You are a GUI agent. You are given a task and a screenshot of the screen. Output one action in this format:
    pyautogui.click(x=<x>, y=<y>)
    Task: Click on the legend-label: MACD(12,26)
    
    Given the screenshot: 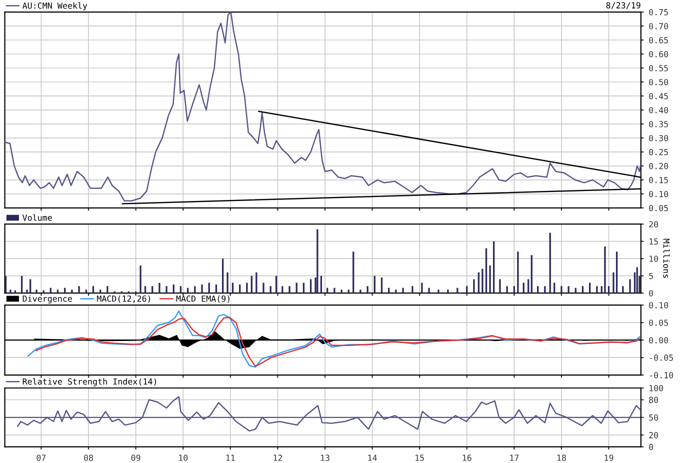 What is the action you would take?
    pyautogui.click(x=123, y=299)
    